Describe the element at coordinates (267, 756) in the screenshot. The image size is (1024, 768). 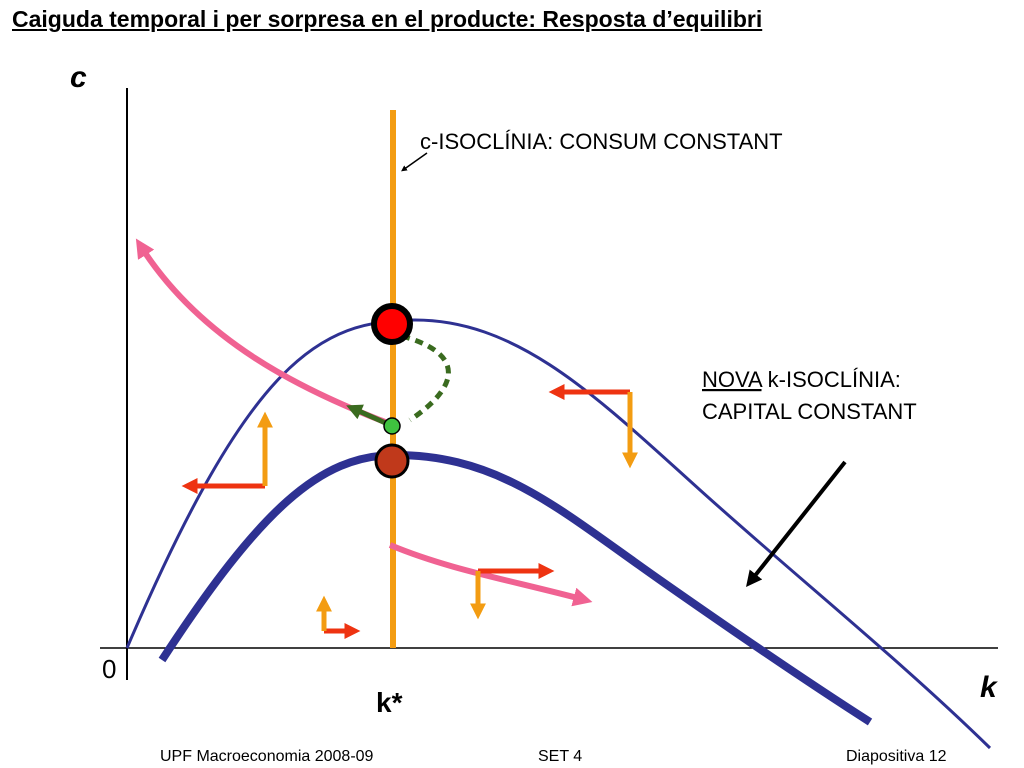
I see `footer-course: UPF Macroeconomia 2008-09` at that location.